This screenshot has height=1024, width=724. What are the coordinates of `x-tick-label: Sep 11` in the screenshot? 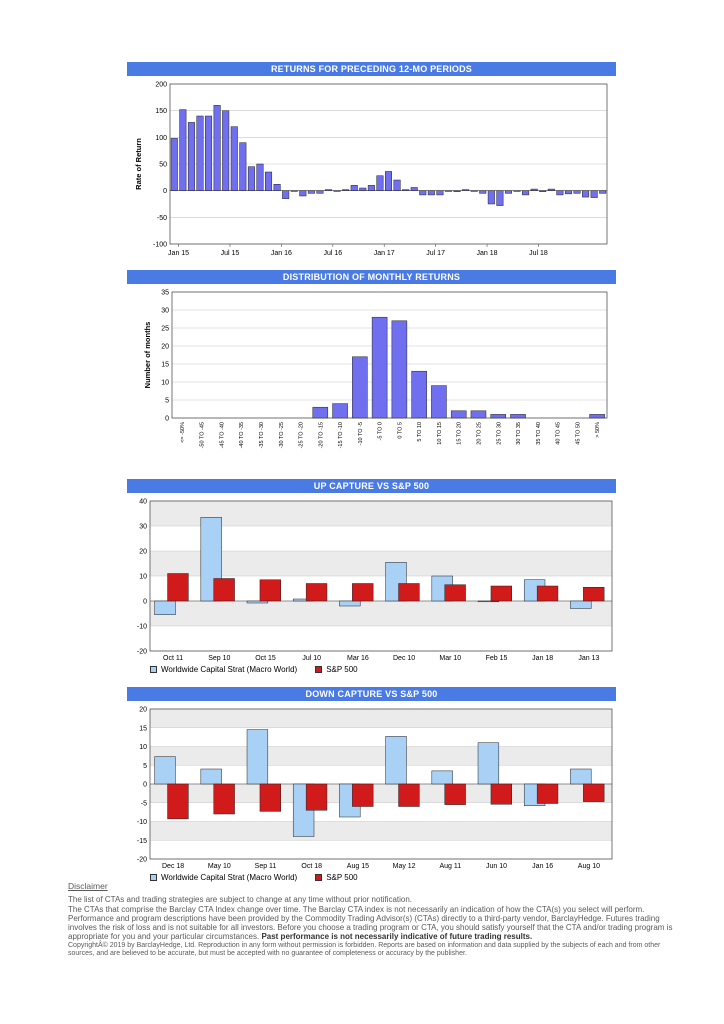 It's located at (266, 866).